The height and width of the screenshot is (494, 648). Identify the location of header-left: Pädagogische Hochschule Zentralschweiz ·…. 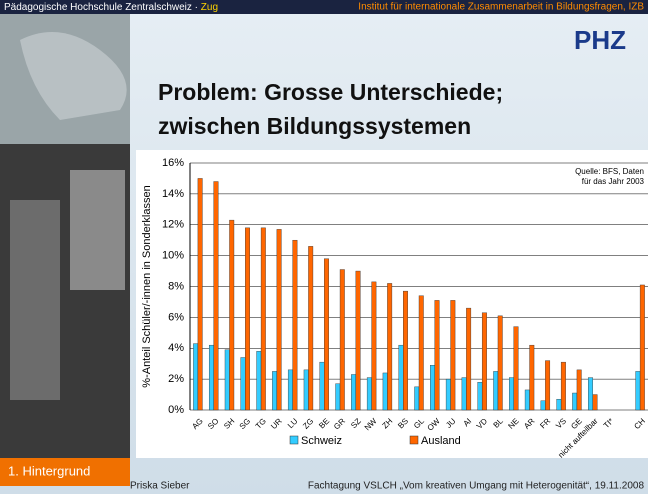
(111, 7).